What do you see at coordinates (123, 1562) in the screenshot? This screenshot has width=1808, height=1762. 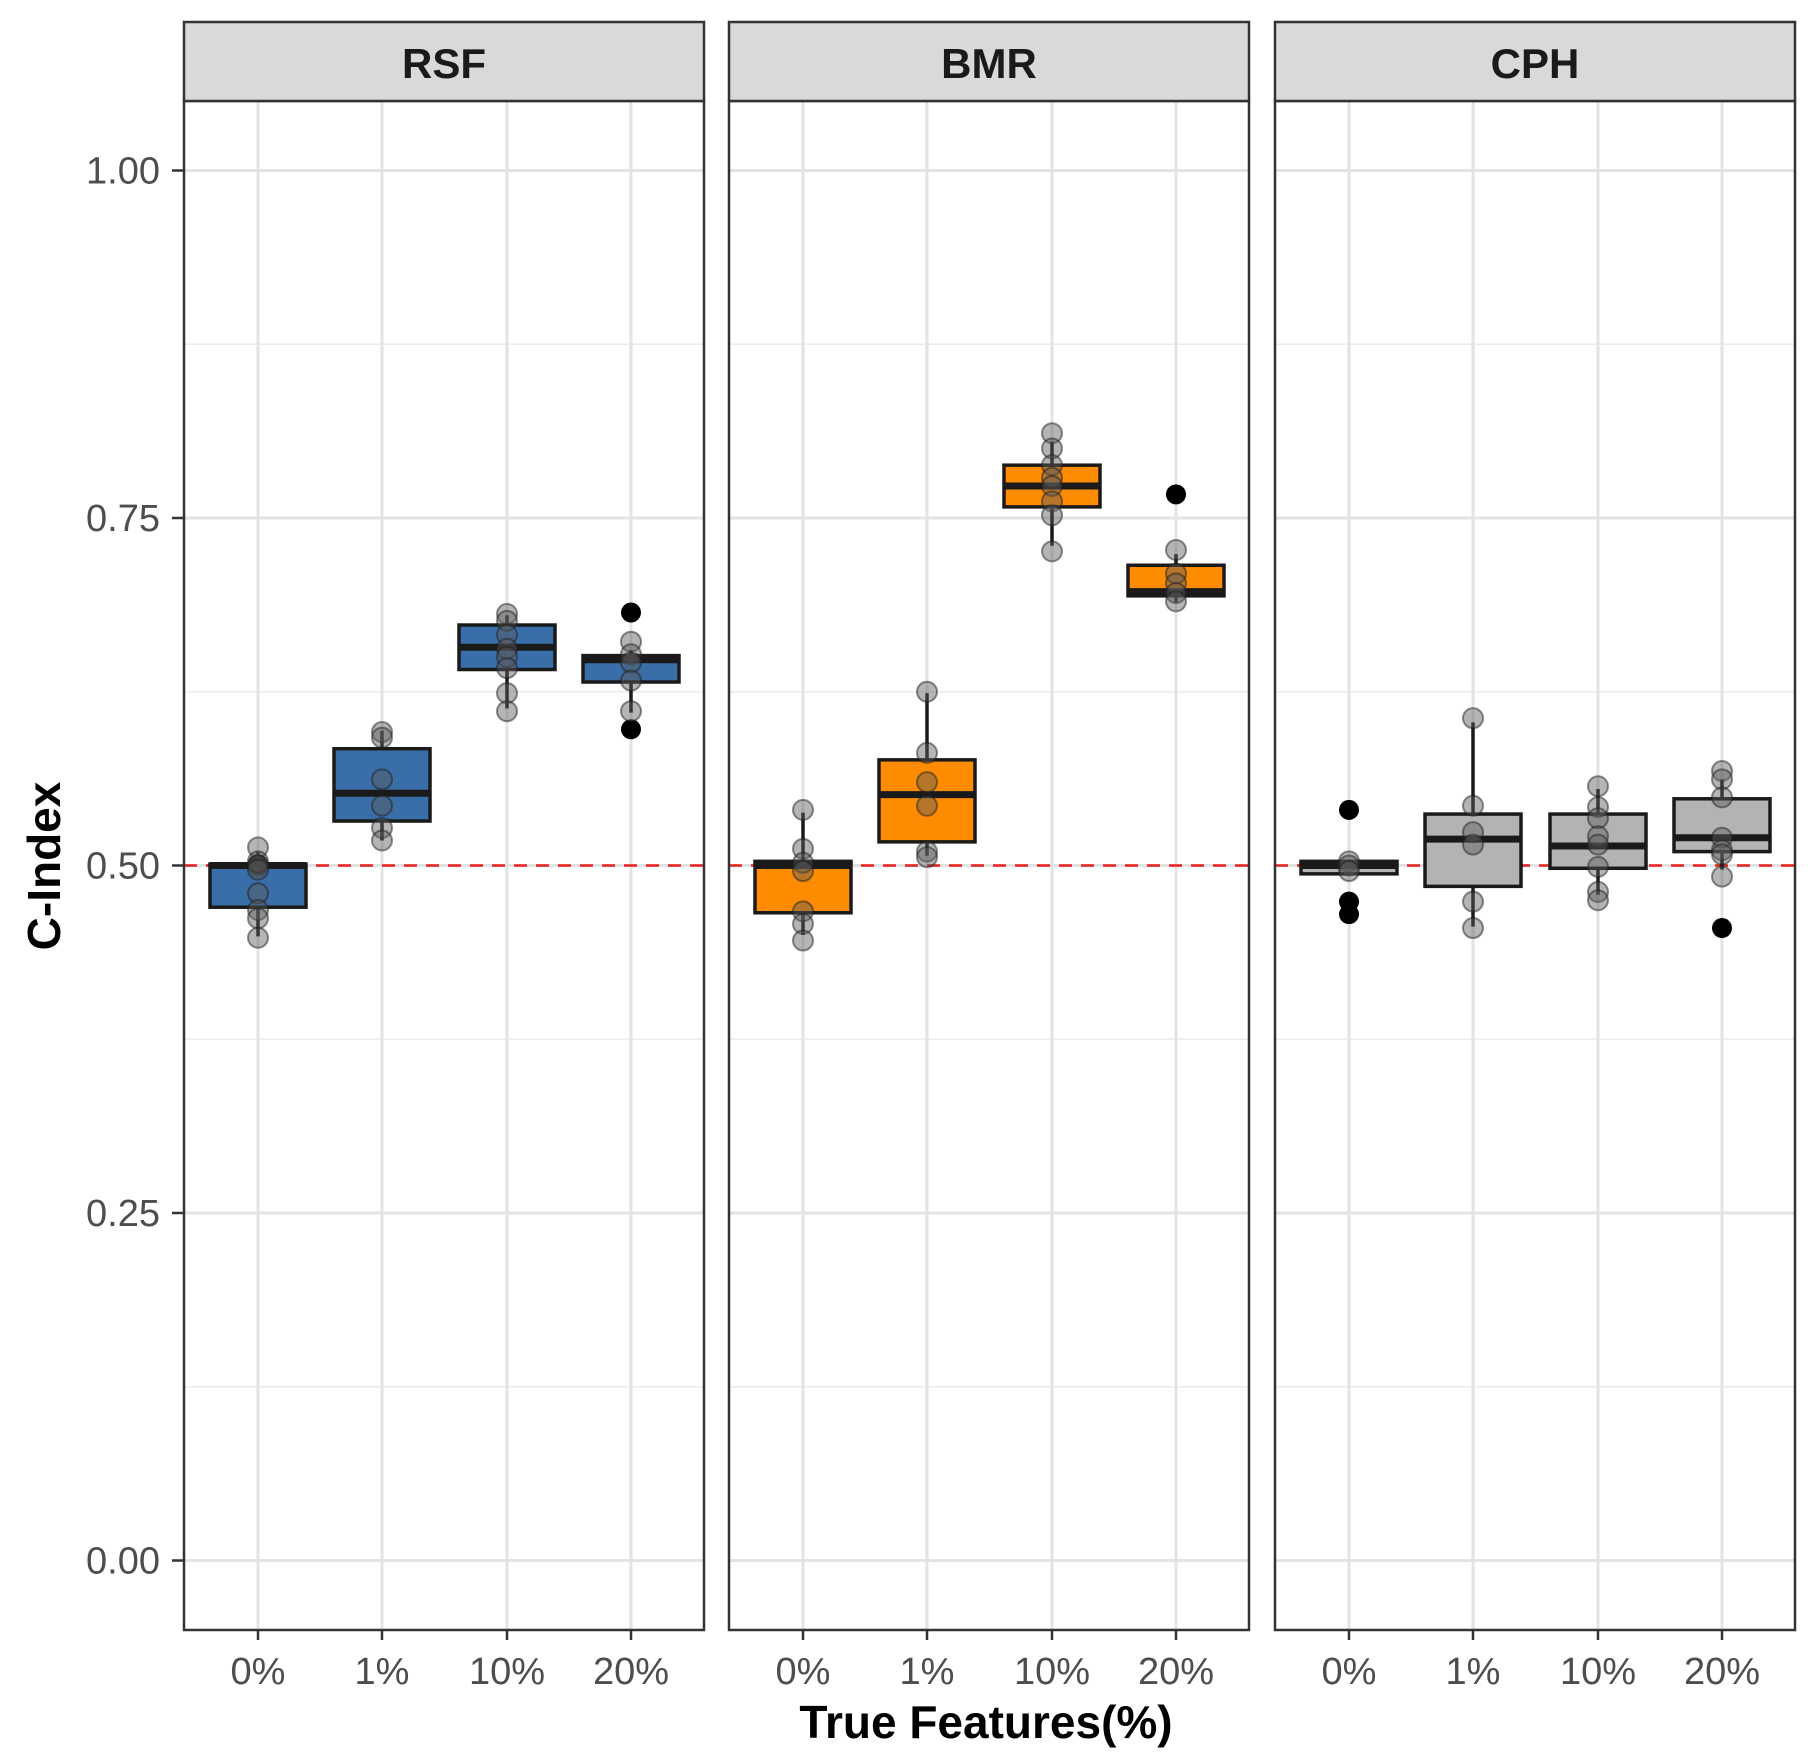 I see `y-tick-label: 0.00` at bounding box center [123, 1562].